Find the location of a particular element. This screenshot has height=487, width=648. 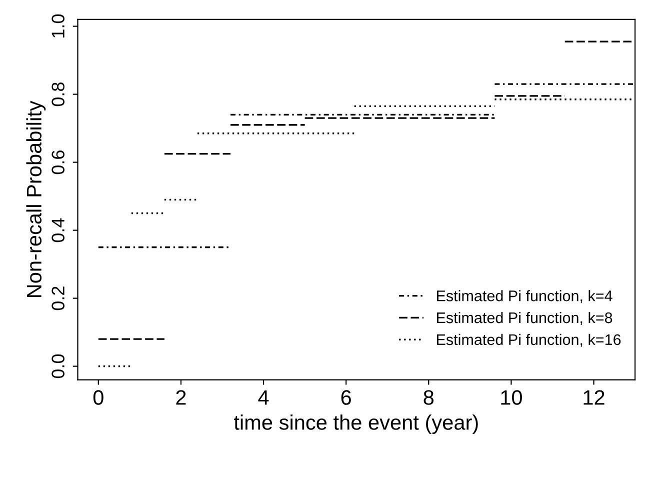

x-tick-label: 8 is located at coordinates (429, 397).